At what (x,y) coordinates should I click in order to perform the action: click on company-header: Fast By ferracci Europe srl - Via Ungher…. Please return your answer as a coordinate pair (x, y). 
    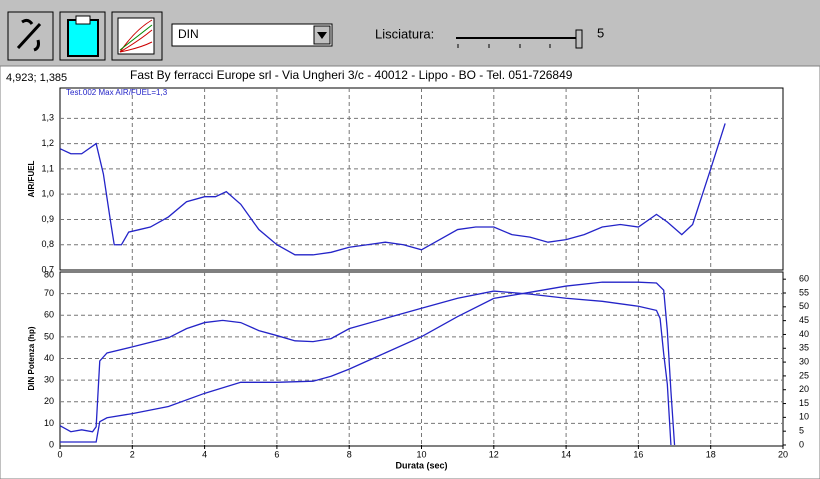
    Looking at the image, I should click on (351, 75).